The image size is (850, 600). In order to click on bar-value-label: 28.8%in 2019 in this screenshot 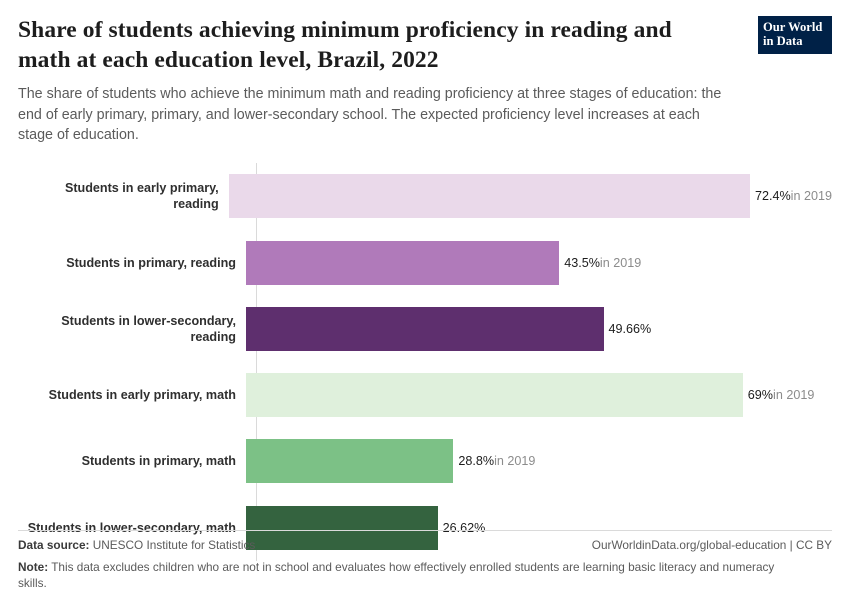, I will do `click(496, 461)`.